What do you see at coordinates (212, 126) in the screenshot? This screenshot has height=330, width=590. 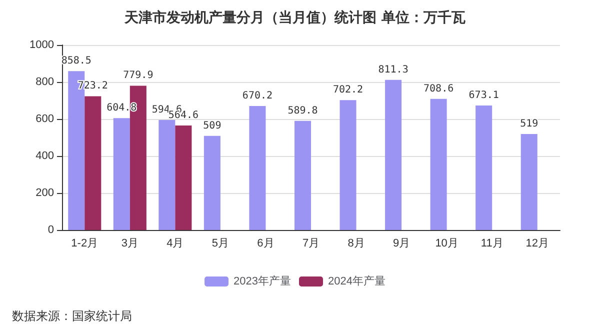 I see `data-label: 509` at bounding box center [212, 126].